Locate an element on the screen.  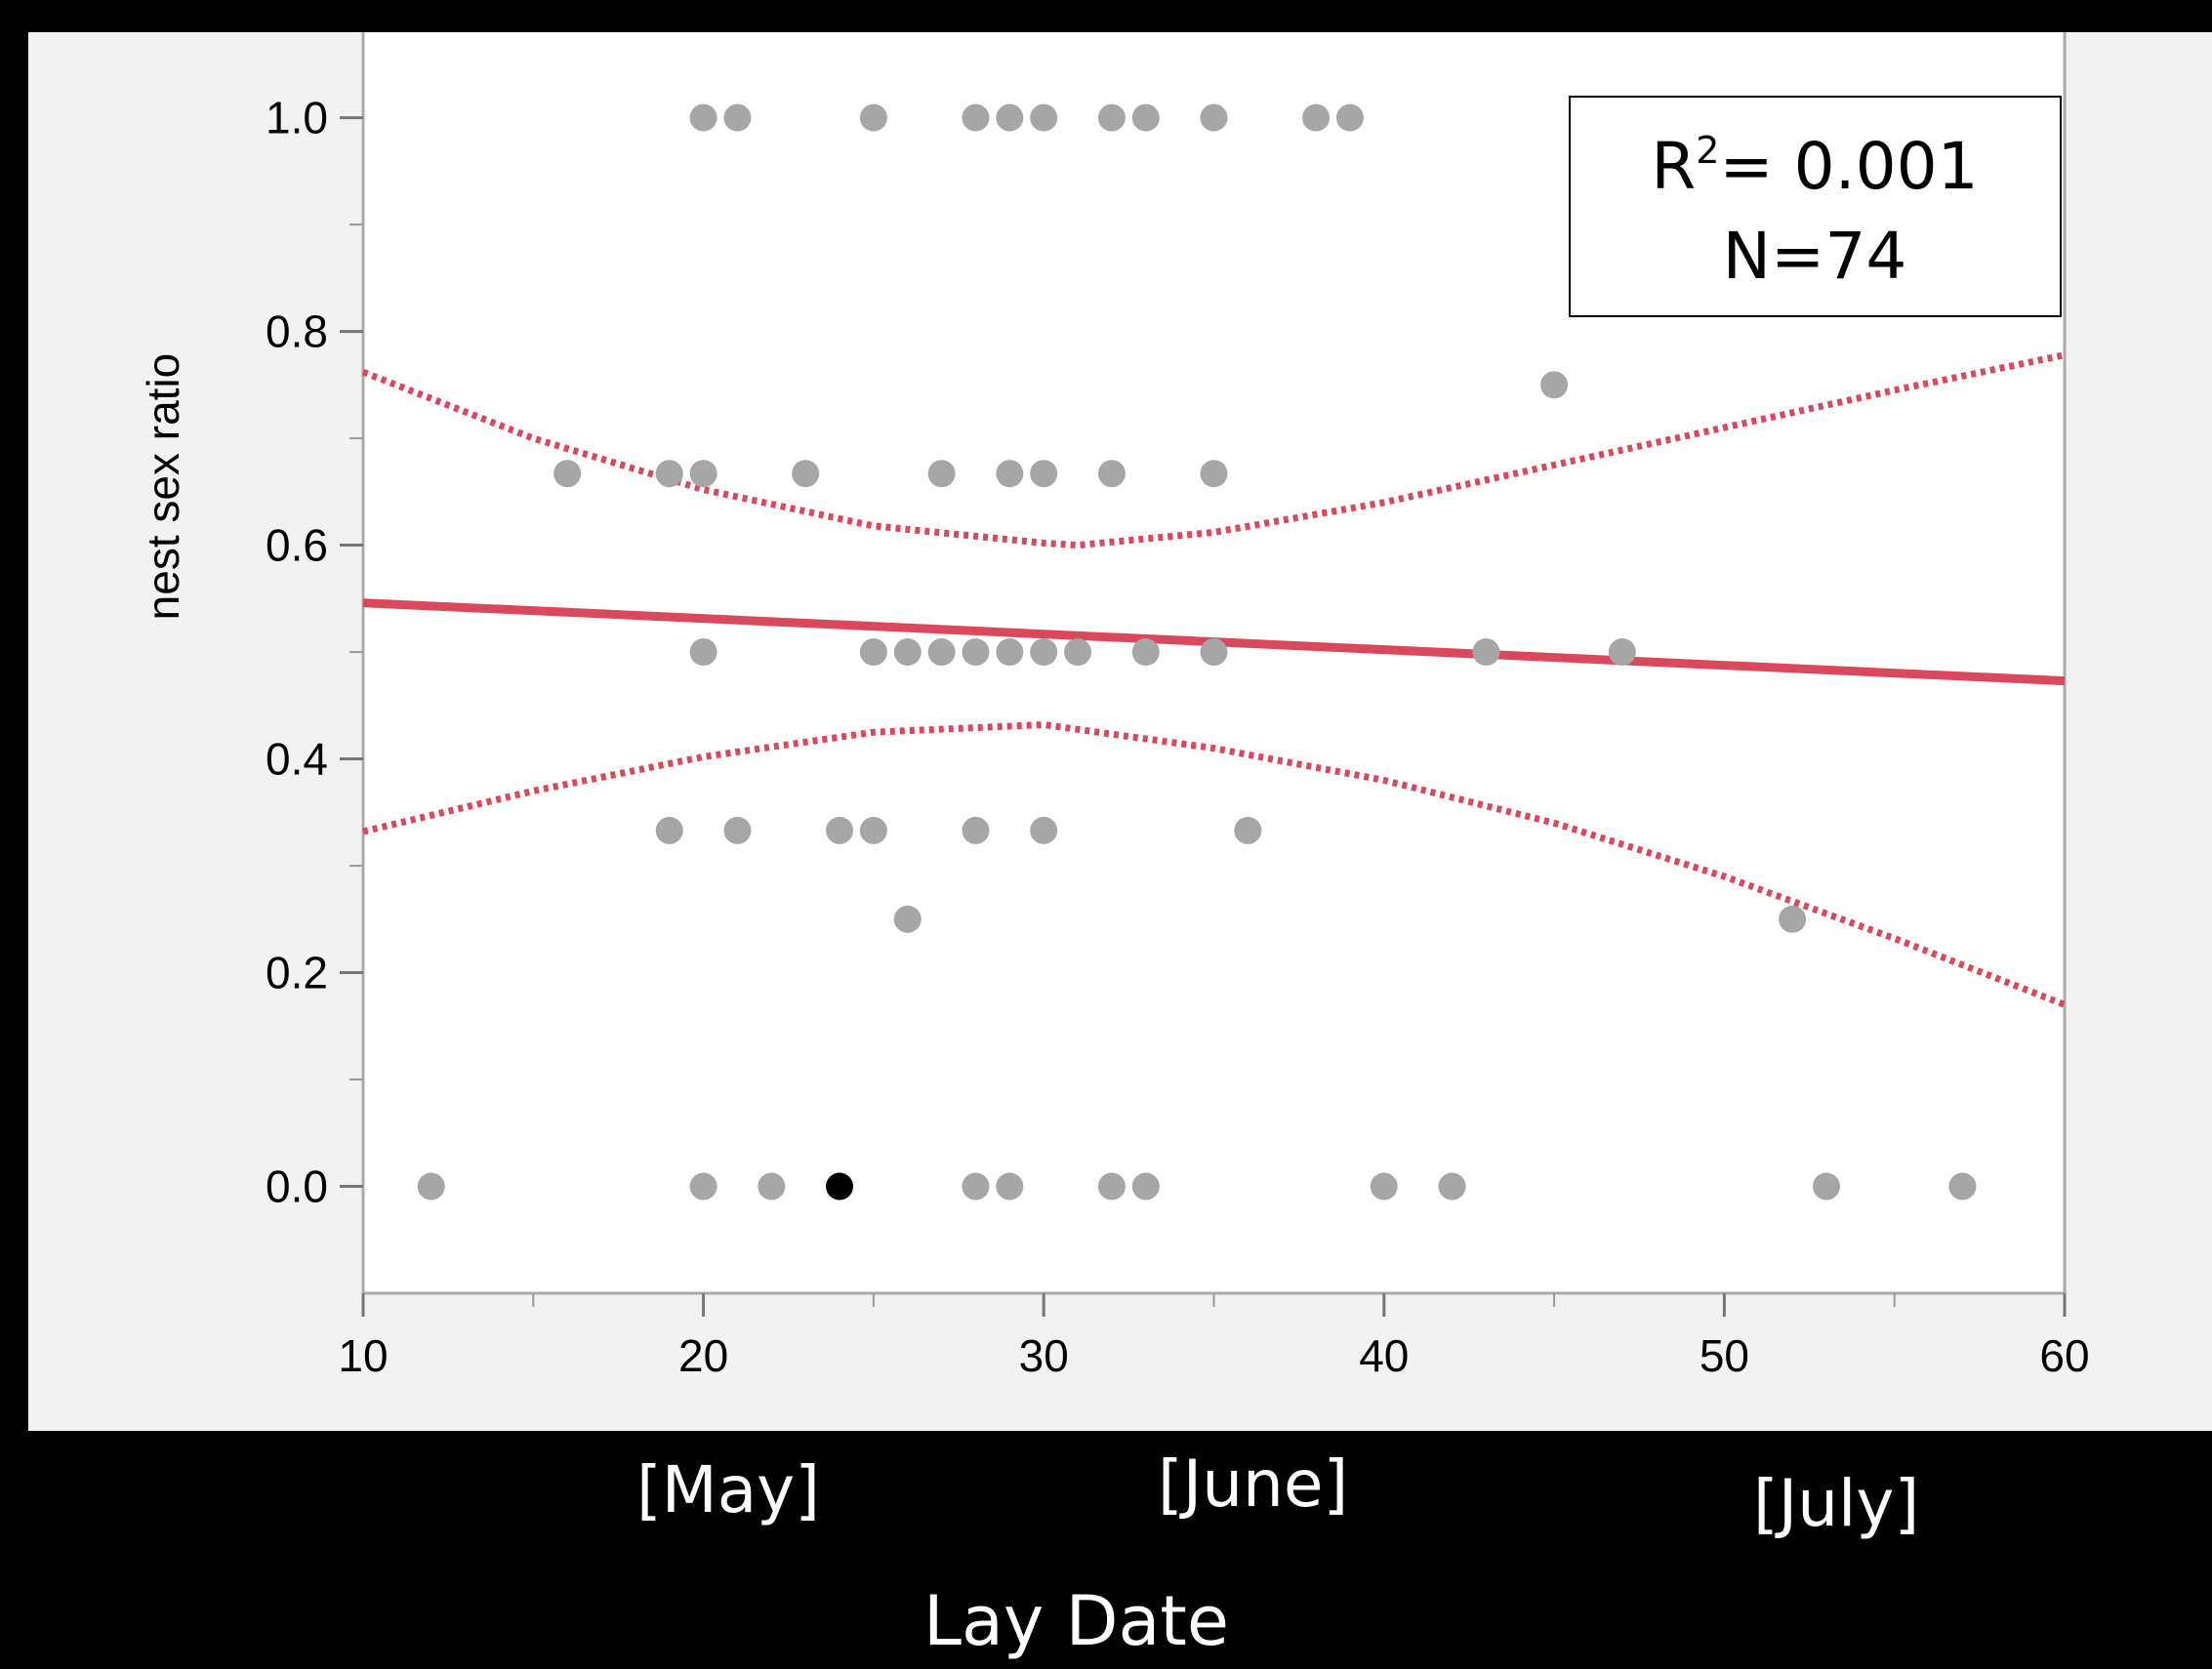
y-tick-label: 0.2 is located at coordinates (297, 973).